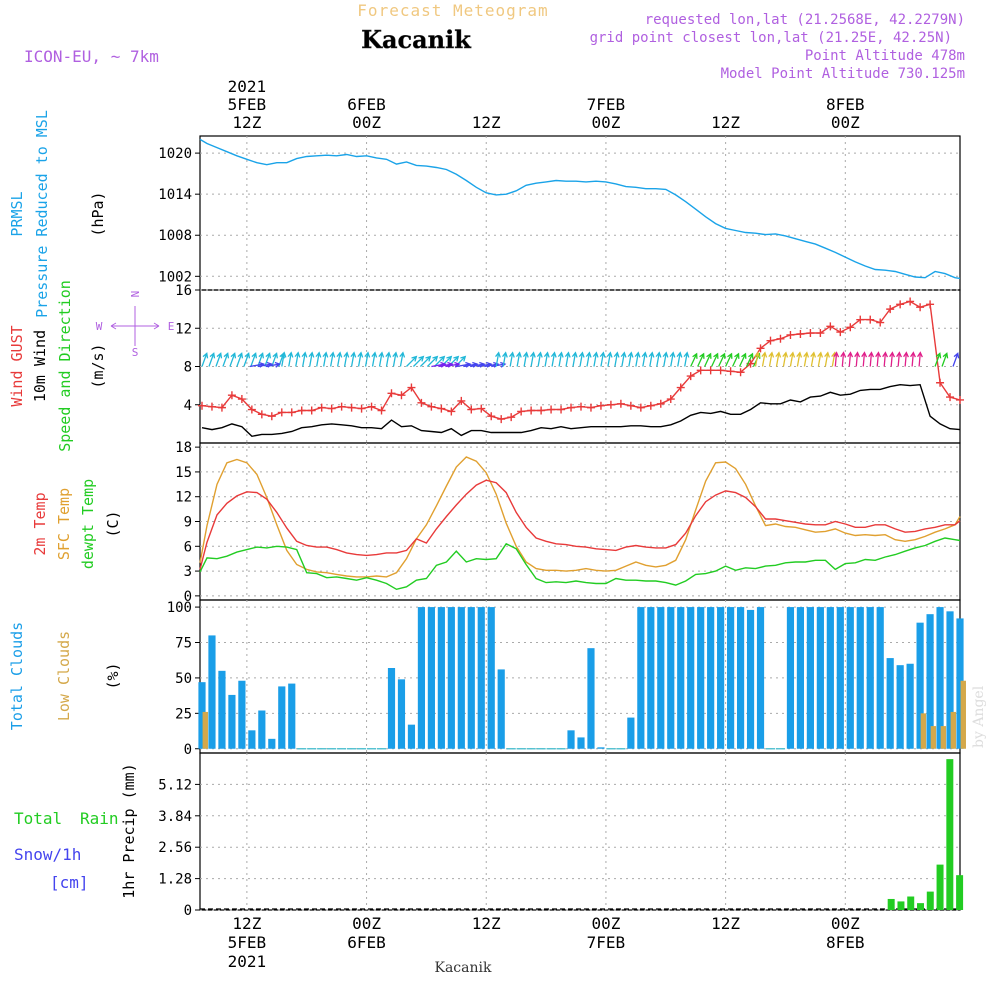 This screenshot has height=1000, width=1000. Describe the element at coordinates (175, 880) in the screenshot. I see `precip-ytick-label: 1.28` at that location.